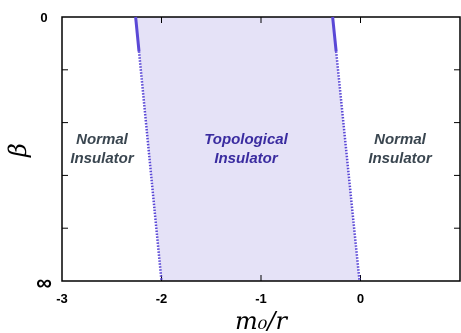  I want to click on right-region-label-line2: Insulator, so click(400, 158).